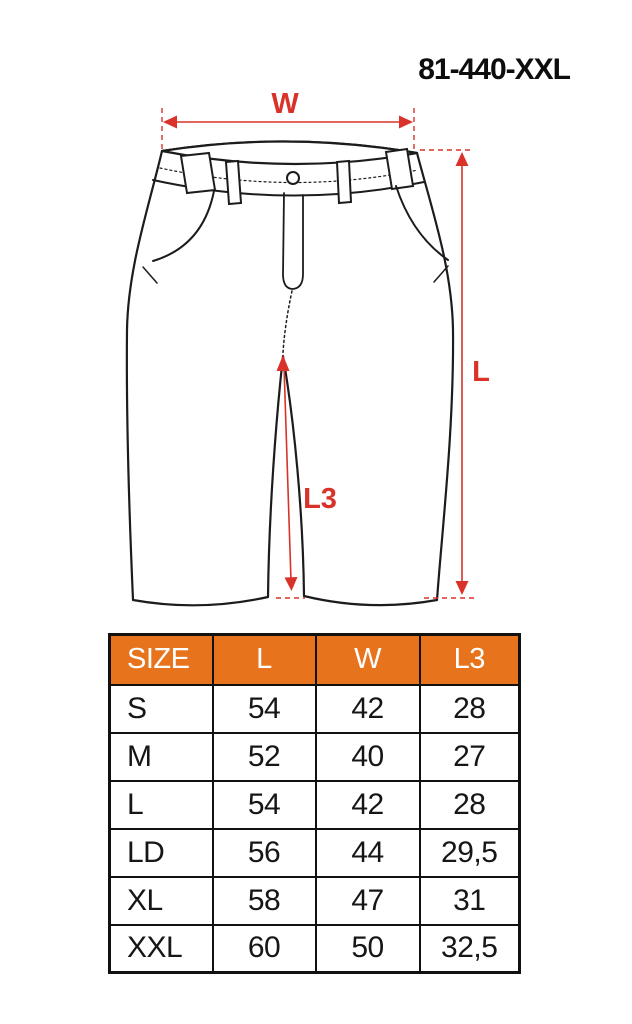  Describe the element at coordinates (289, 153) in the screenshot. I see `waistband-opening` at that location.